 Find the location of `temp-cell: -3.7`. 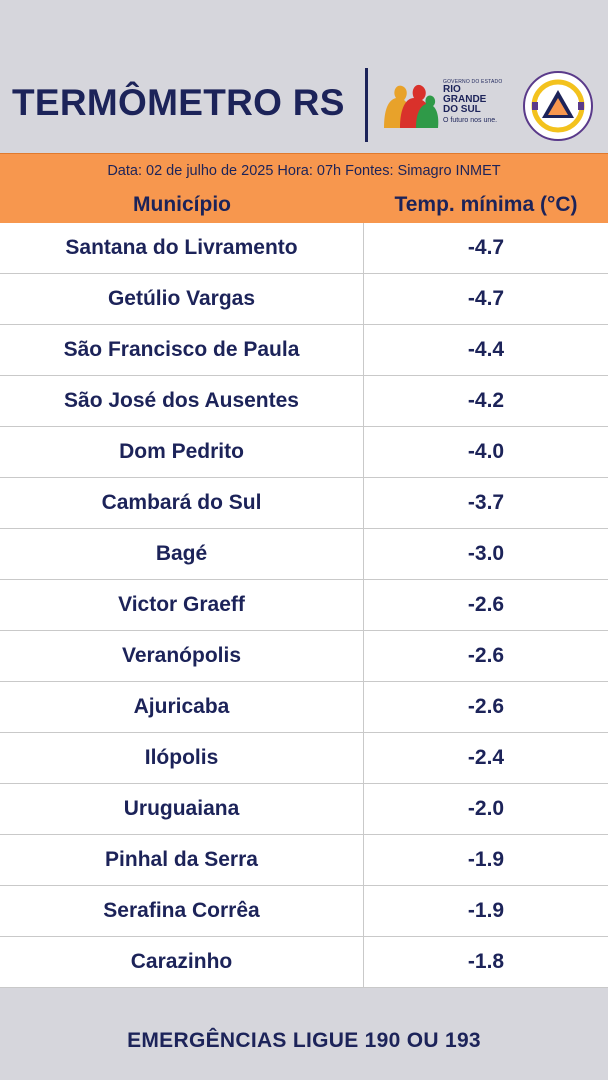

temp-cell: -3.7 is located at coordinates (486, 502).